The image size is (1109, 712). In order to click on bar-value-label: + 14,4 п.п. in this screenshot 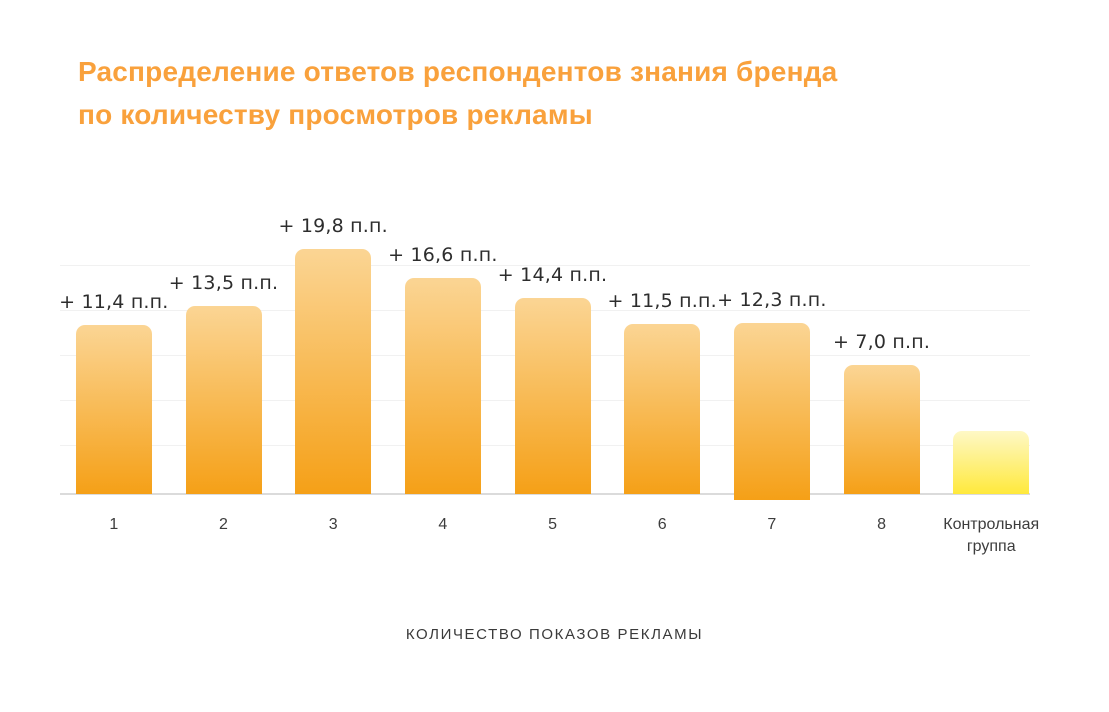, I will do `click(552, 275)`.